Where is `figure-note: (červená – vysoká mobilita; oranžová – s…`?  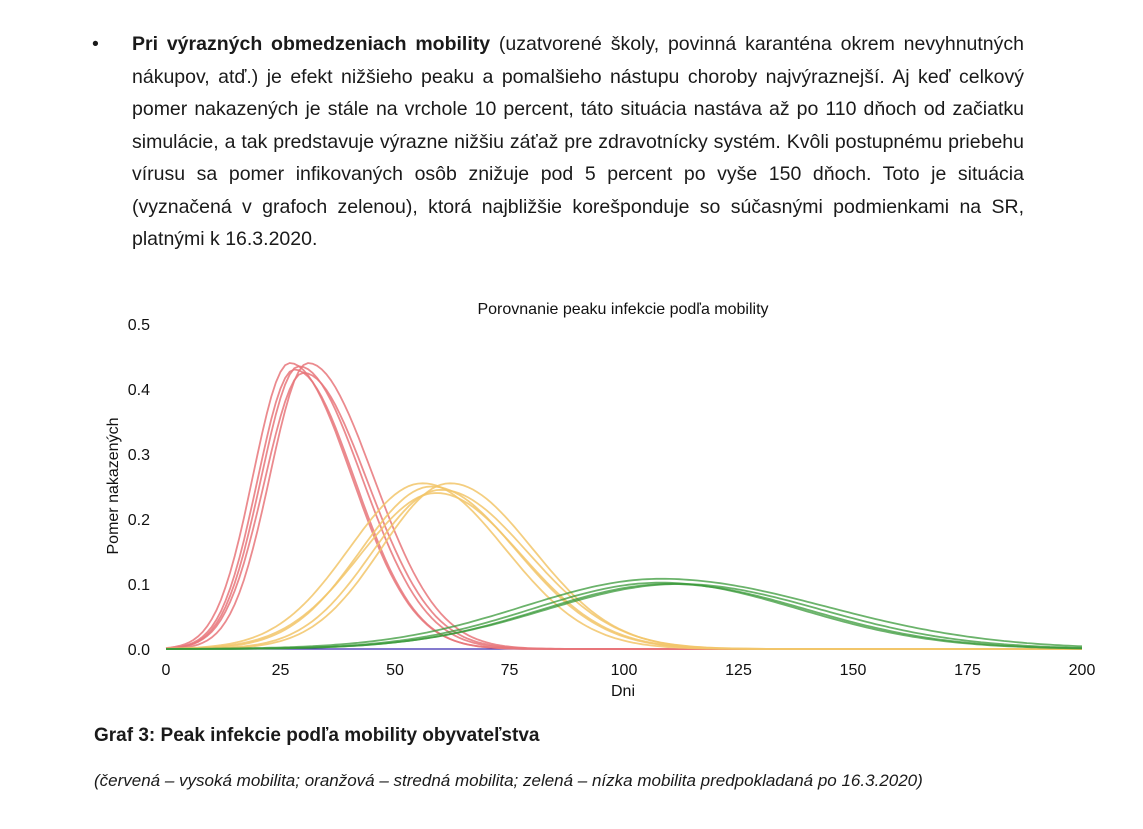
figure-note: (červená – vysoká mobilita; oranžová – s… is located at coordinates (508, 780).